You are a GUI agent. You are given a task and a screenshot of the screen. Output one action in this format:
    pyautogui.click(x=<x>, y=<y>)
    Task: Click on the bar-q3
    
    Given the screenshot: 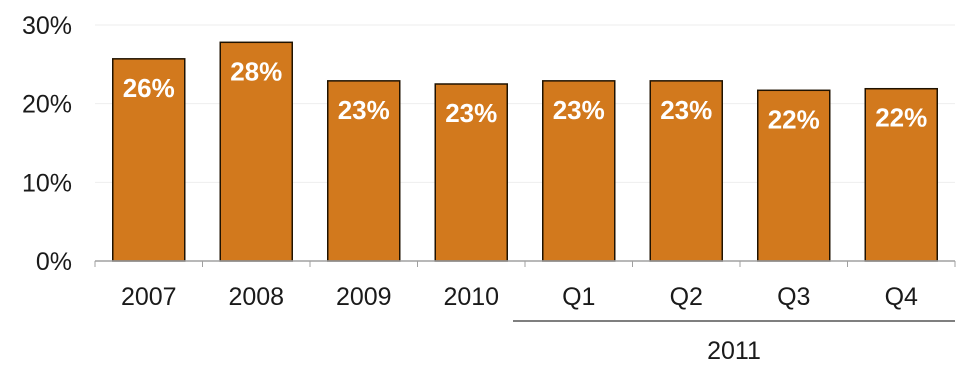 What is the action you would take?
    pyautogui.click(x=794, y=175)
    